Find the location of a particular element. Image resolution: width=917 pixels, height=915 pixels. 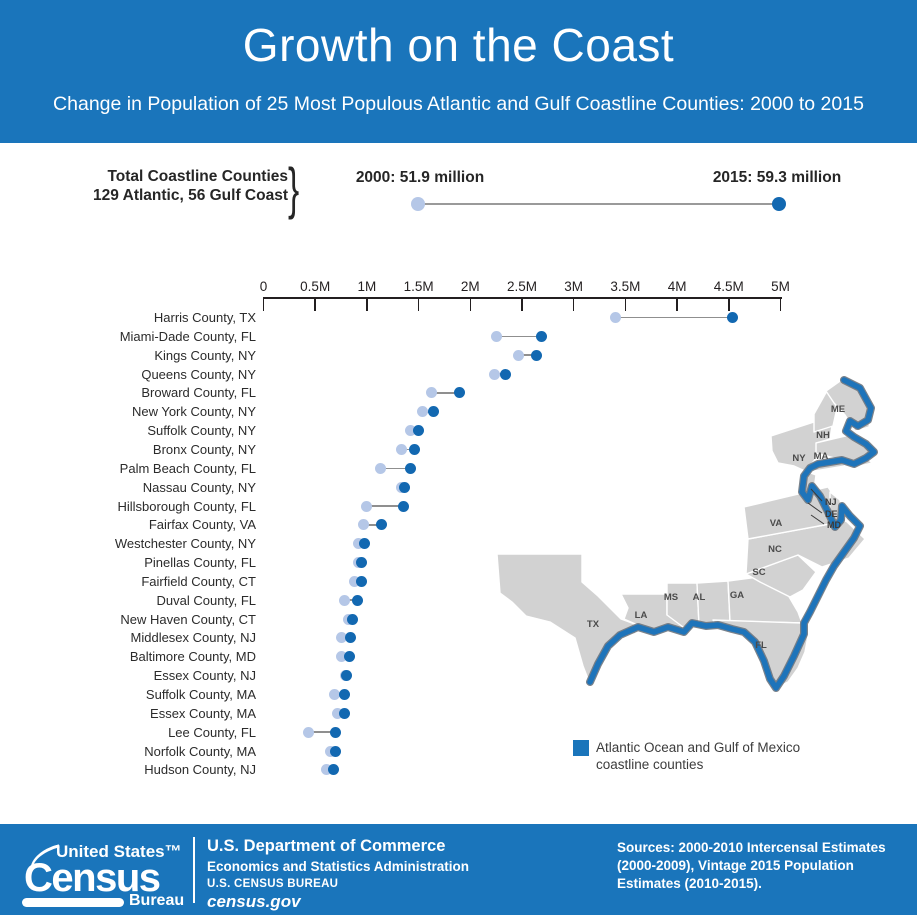

county-label: Broward County, FL is located at coordinates (198, 393).